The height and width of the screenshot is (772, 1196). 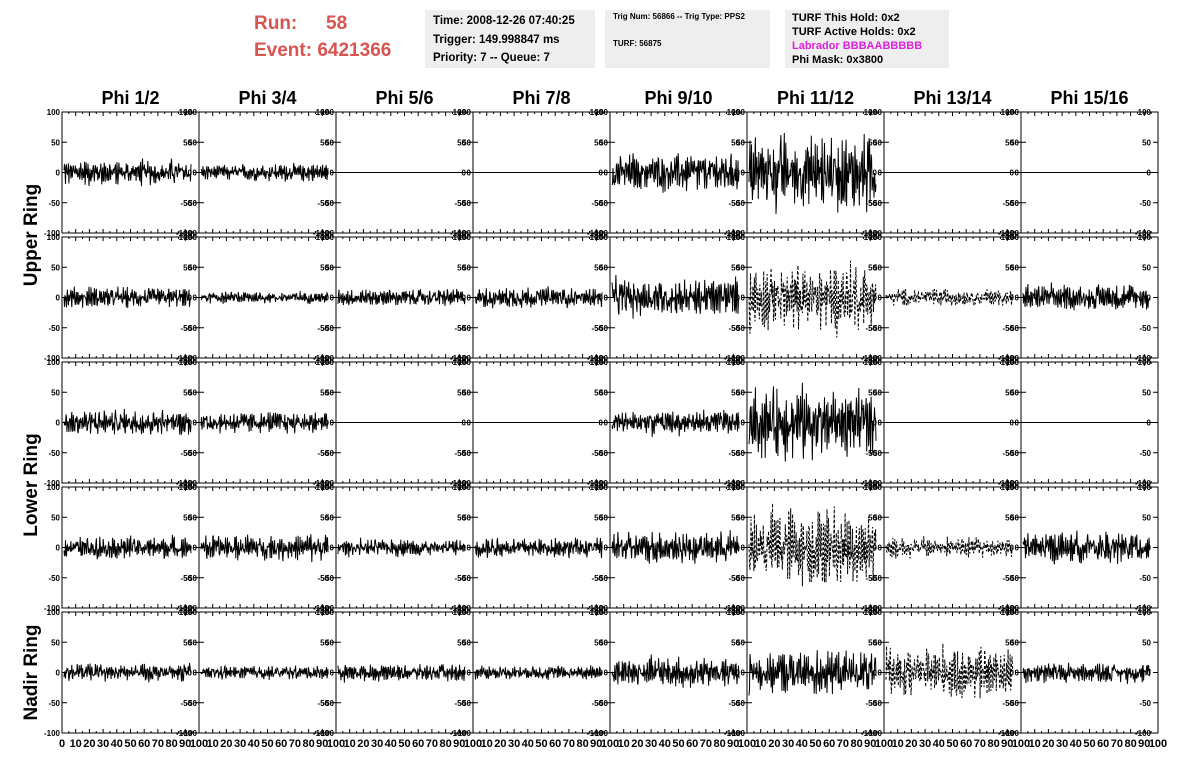 What do you see at coordinates (857, 46) in the screenshot?
I see `labrador-text: Labrador BBBAABBBBB` at bounding box center [857, 46].